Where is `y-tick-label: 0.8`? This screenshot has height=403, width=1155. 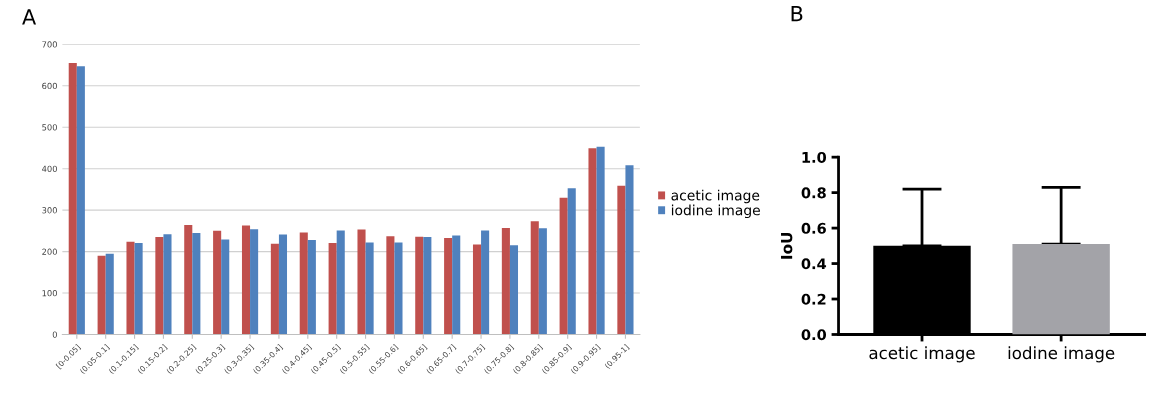 y-tick-label: 0.8 is located at coordinates (813, 193).